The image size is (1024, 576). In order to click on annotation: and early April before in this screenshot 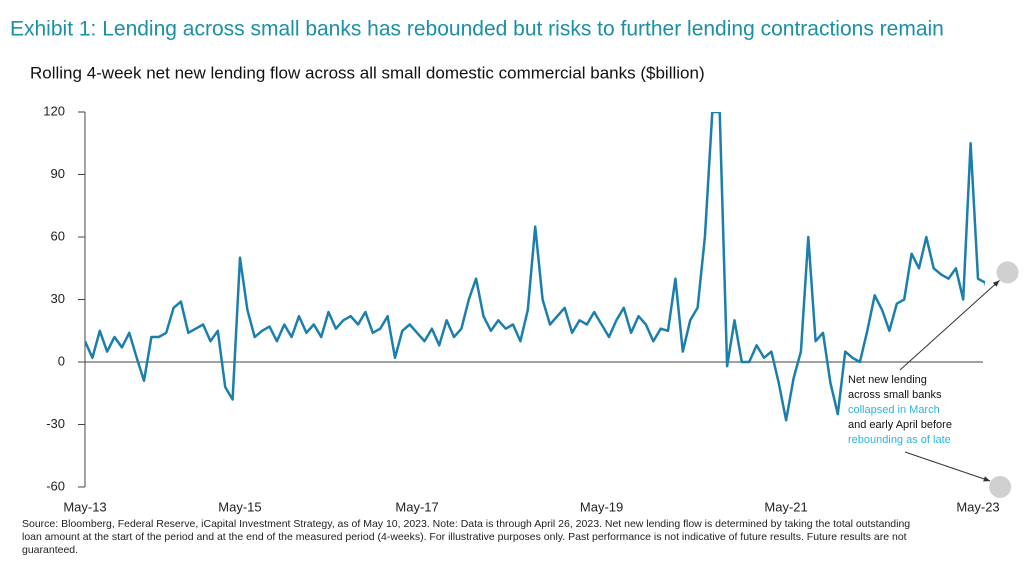, I will do `click(900, 425)`.